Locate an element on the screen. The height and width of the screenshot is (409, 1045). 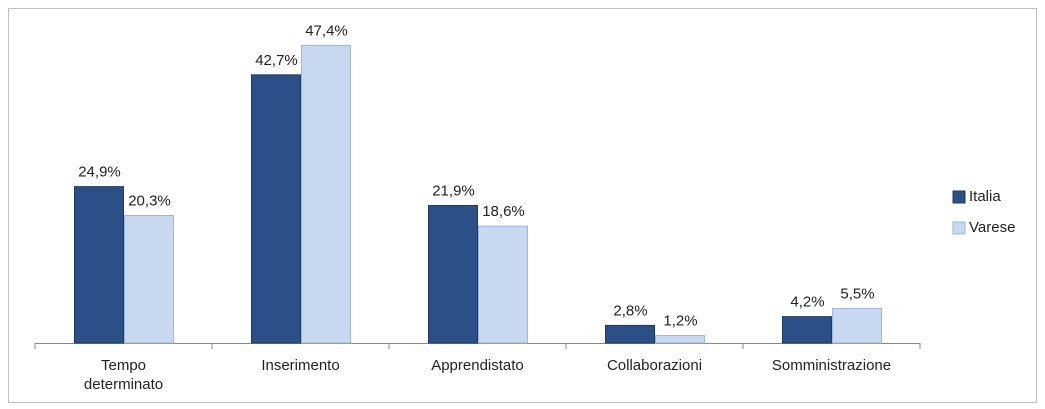
data-label: 47,4% is located at coordinates (326, 30).